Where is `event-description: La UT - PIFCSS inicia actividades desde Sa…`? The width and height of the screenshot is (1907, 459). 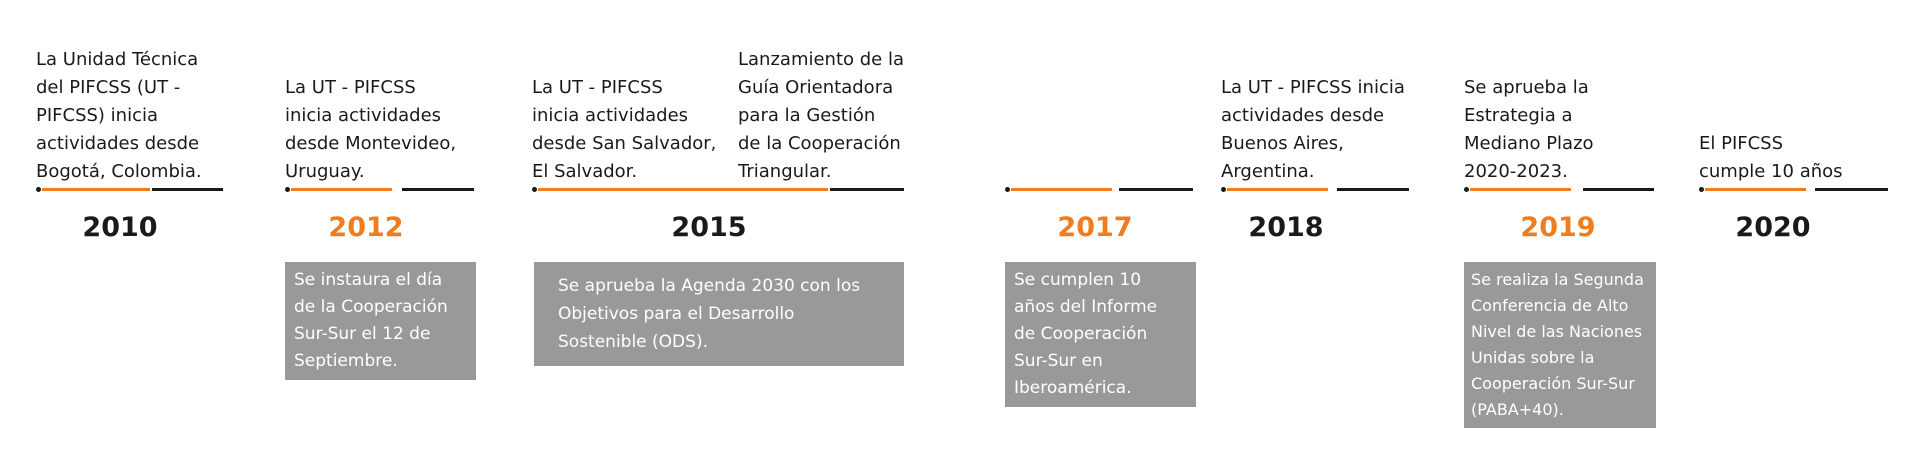 event-description: La UT - PIFCSS inicia actividades desde Sa… is located at coordinates (624, 129).